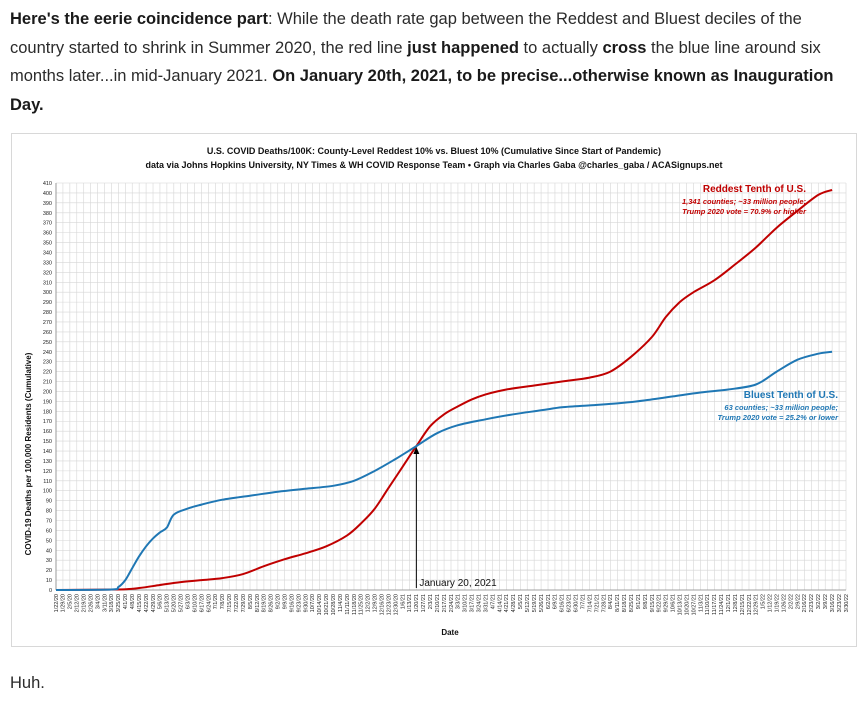  Describe the element at coordinates (47, 462) in the screenshot. I see `y-tick-label: 130` at that location.